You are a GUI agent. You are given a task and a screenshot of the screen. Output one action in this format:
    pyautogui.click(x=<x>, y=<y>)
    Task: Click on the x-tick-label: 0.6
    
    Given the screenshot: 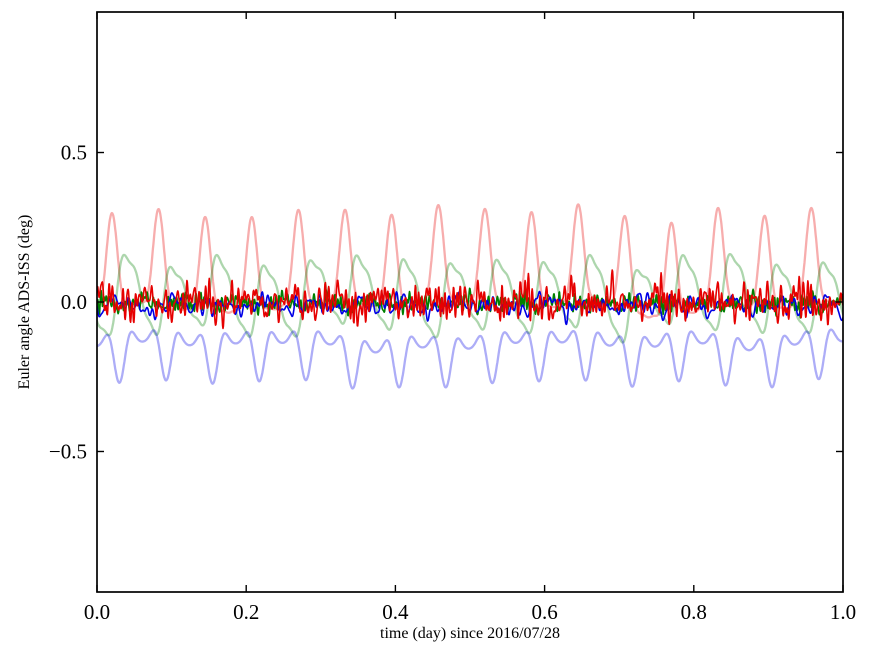 What is the action you would take?
    pyautogui.click(x=544, y=612)
    